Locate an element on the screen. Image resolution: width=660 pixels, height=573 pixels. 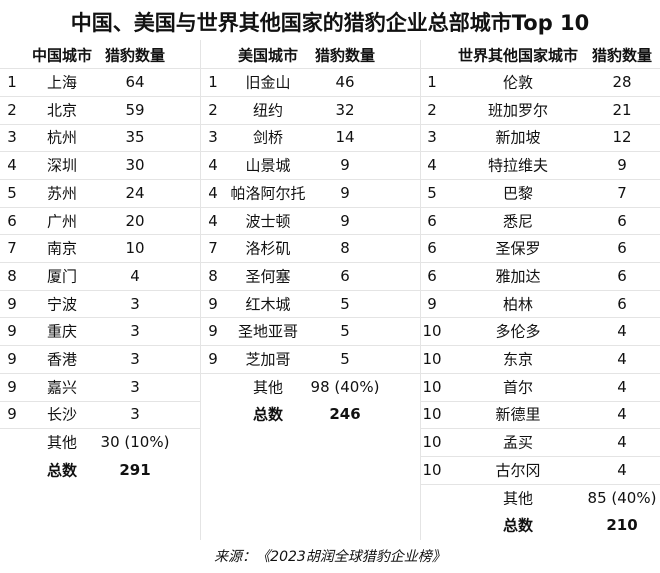
count: 6 is located at coordinates (622, 275).